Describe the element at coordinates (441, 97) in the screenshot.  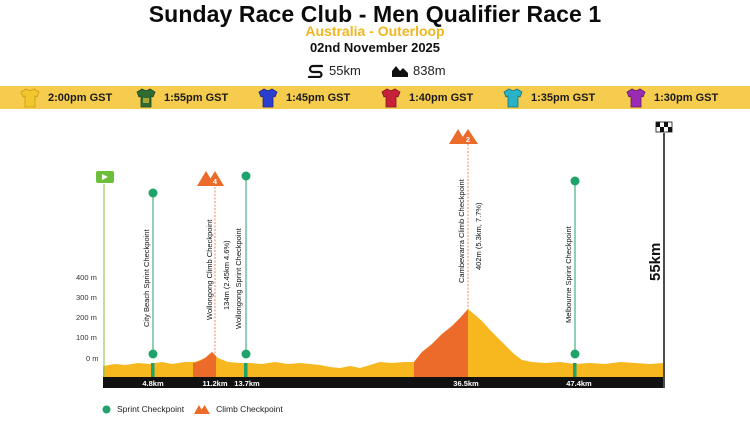
I see `start-time: 1:40pm GST` at that location.